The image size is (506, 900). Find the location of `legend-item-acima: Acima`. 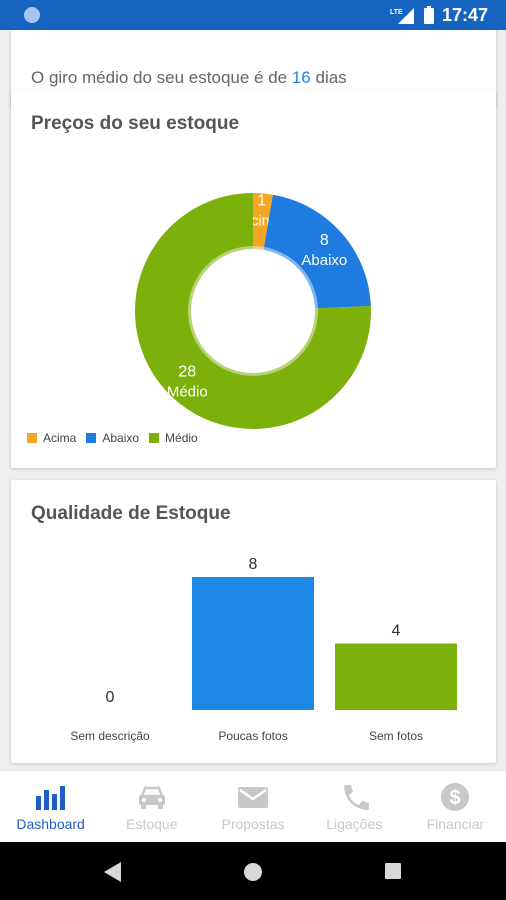

legend-item-acima: Acima is located at coordinates (51, 438).